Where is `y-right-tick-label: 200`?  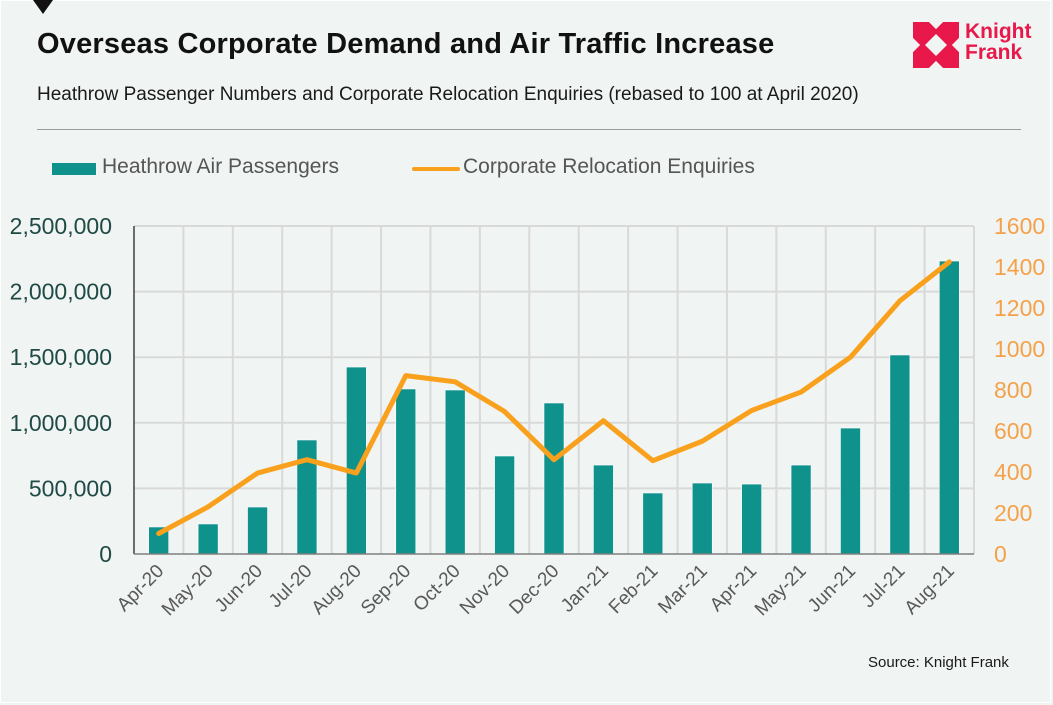
y-right-tick-label: 200 is located at coordinates (1013, 513).